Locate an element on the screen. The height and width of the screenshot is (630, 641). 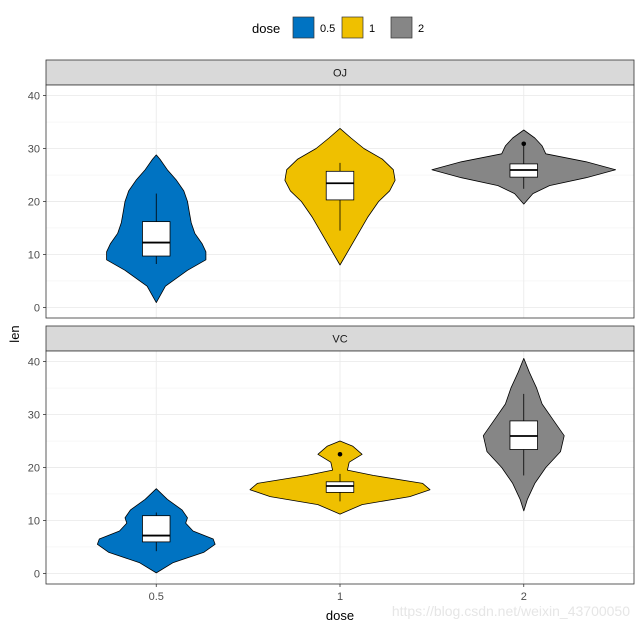
x-tick-label: 2 is located at coordinates (524, 597).